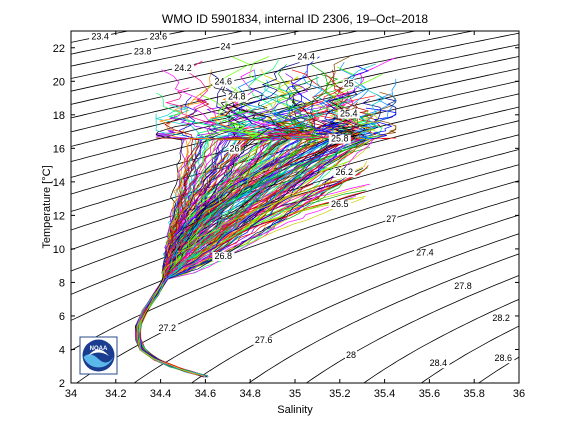  I want to click on contour-label: 24, so click(226, 46).